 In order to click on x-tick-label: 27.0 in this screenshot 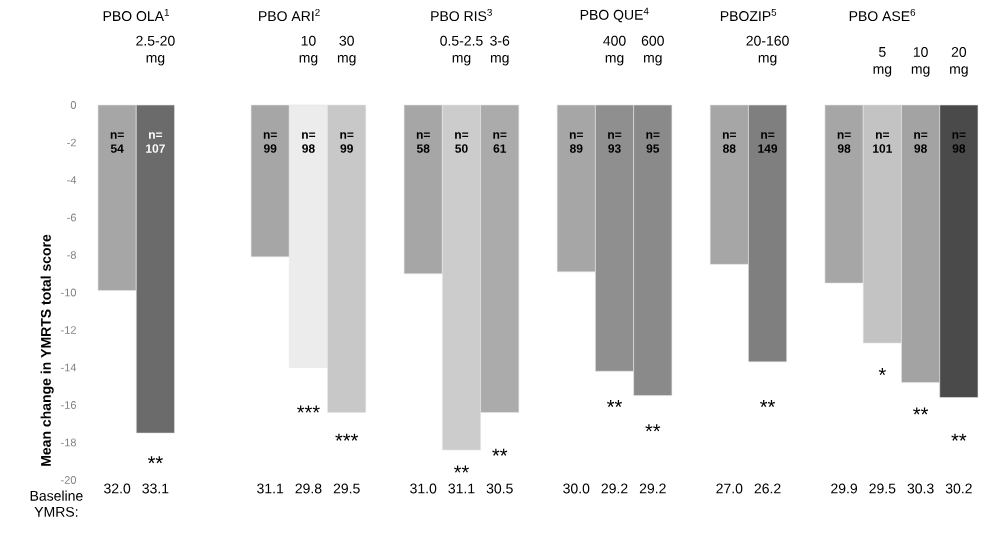, I will do `click(729, 488)`.